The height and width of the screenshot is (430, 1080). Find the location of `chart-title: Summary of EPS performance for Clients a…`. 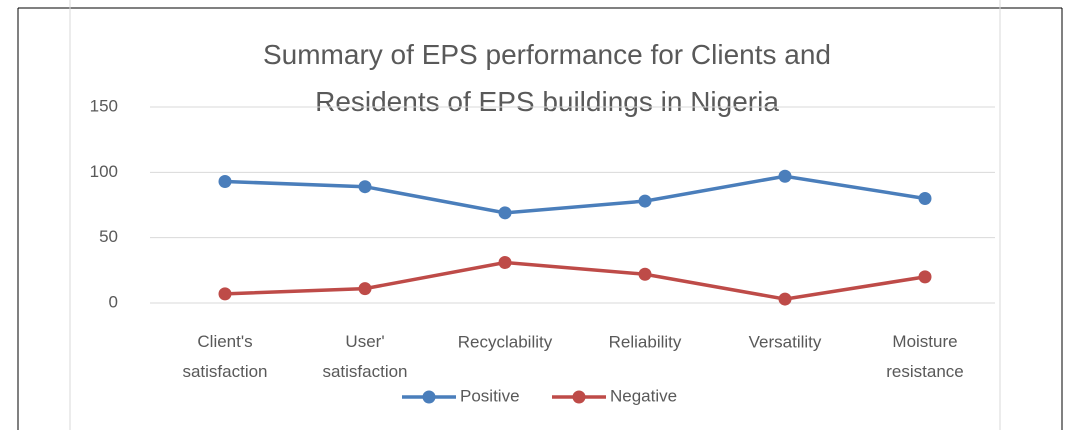

chart-title: Summary of EPS performance for Clients a… is located at coordinates (547, 78).